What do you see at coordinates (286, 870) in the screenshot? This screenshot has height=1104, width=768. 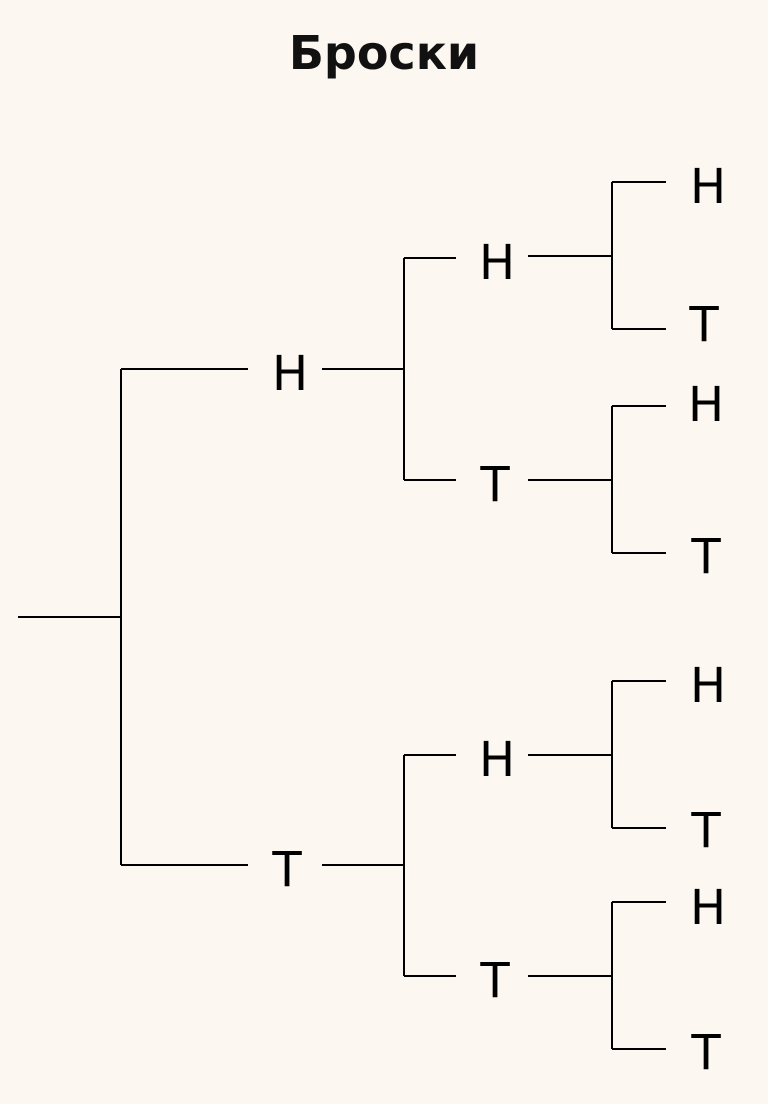 I see `node-t: T` at bounding box center [286, 870].